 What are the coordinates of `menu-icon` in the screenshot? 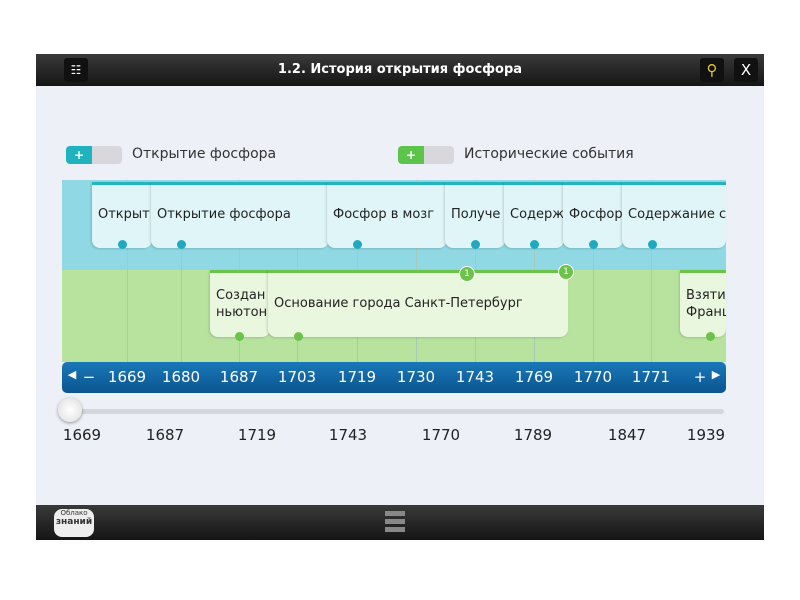 It's located at (395, 522).